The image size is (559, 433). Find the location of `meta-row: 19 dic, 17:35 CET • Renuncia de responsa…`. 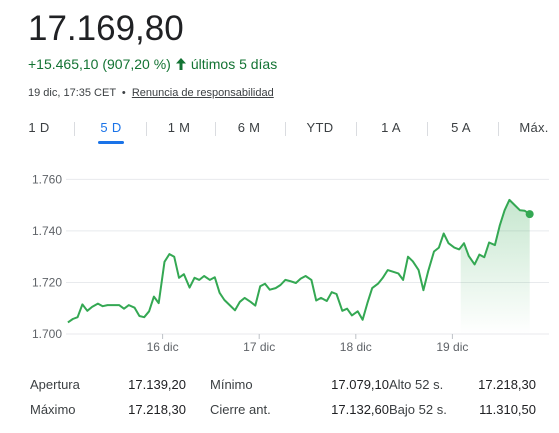

meta-row: 19 dic, 17:35 CET • Renuncia de responsa… is located at coordinates (151, 93).